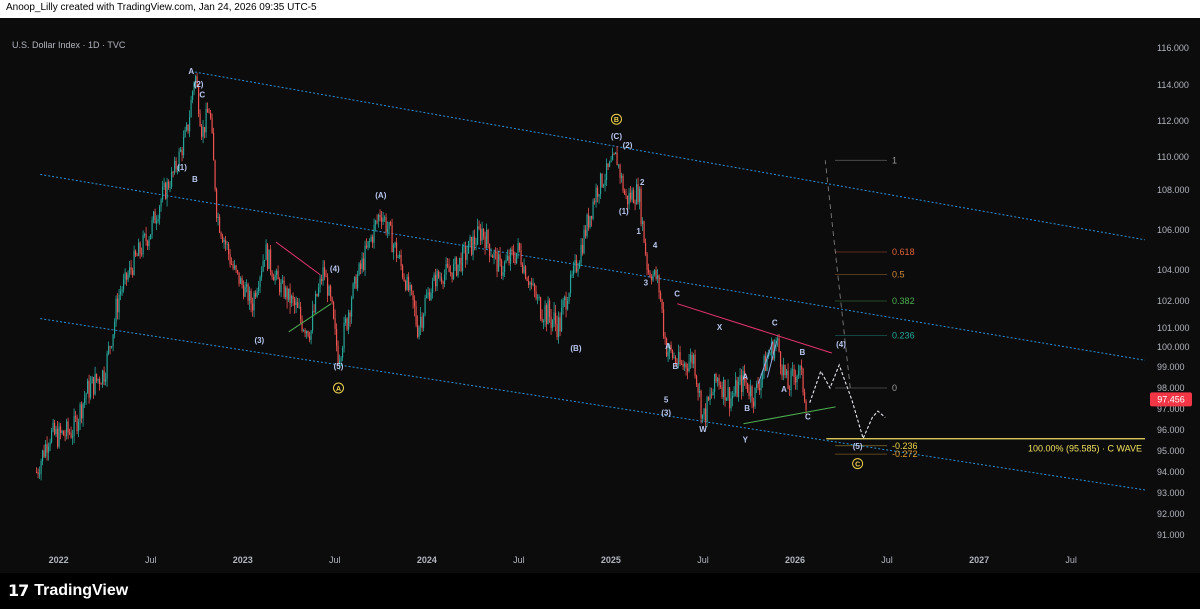  Describe the element at coordinates (18, 590) in the screenshot. I see `tradingview-logo-icon: 17` at that location.